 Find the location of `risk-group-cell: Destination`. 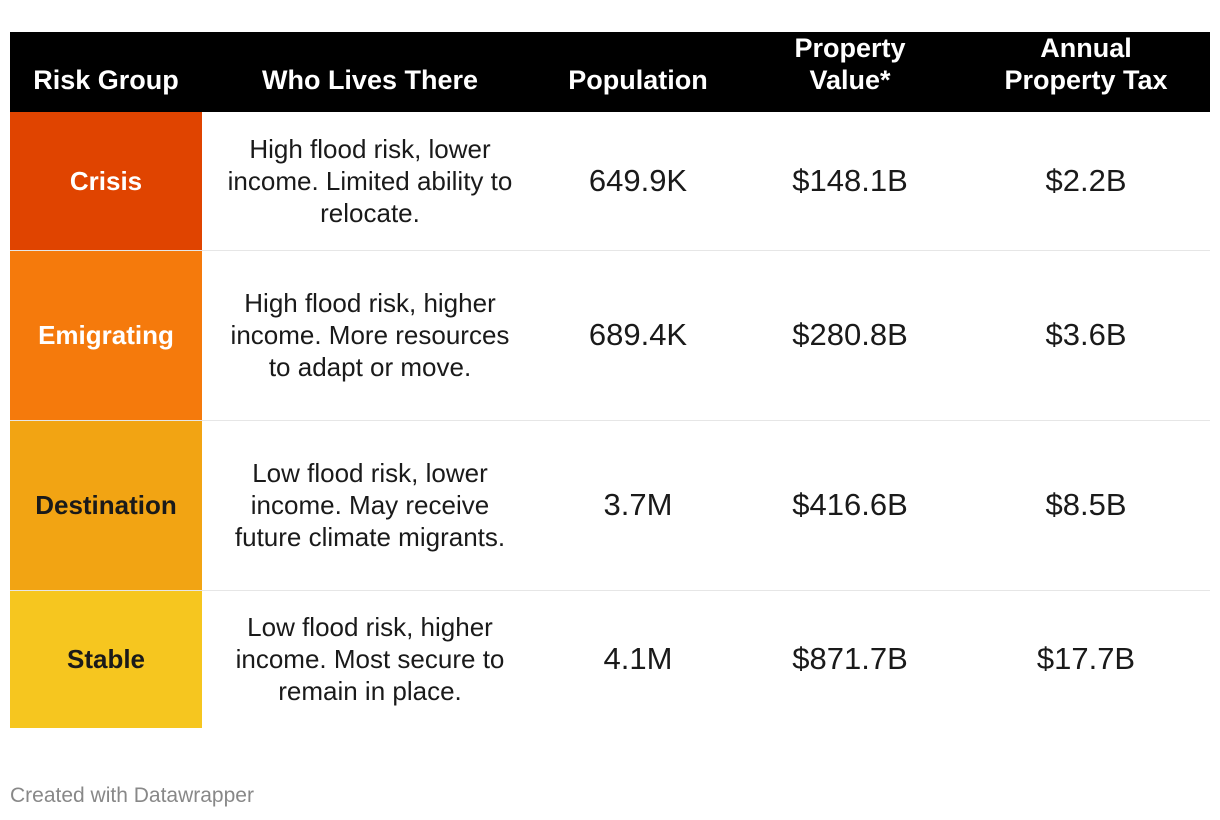

risk-group-cell: Destination is located at coordinates (106, 505).